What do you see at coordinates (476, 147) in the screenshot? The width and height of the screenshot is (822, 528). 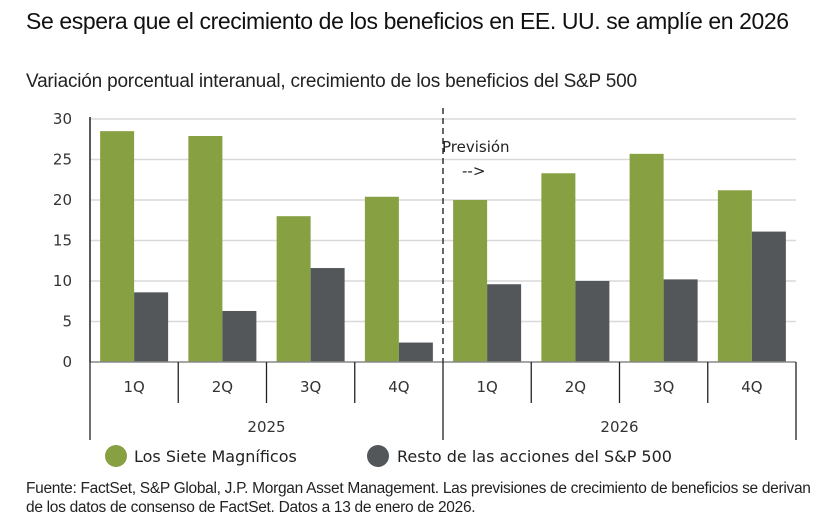 I see `forecast-label: Previsión` at bounding box center [476, 147].